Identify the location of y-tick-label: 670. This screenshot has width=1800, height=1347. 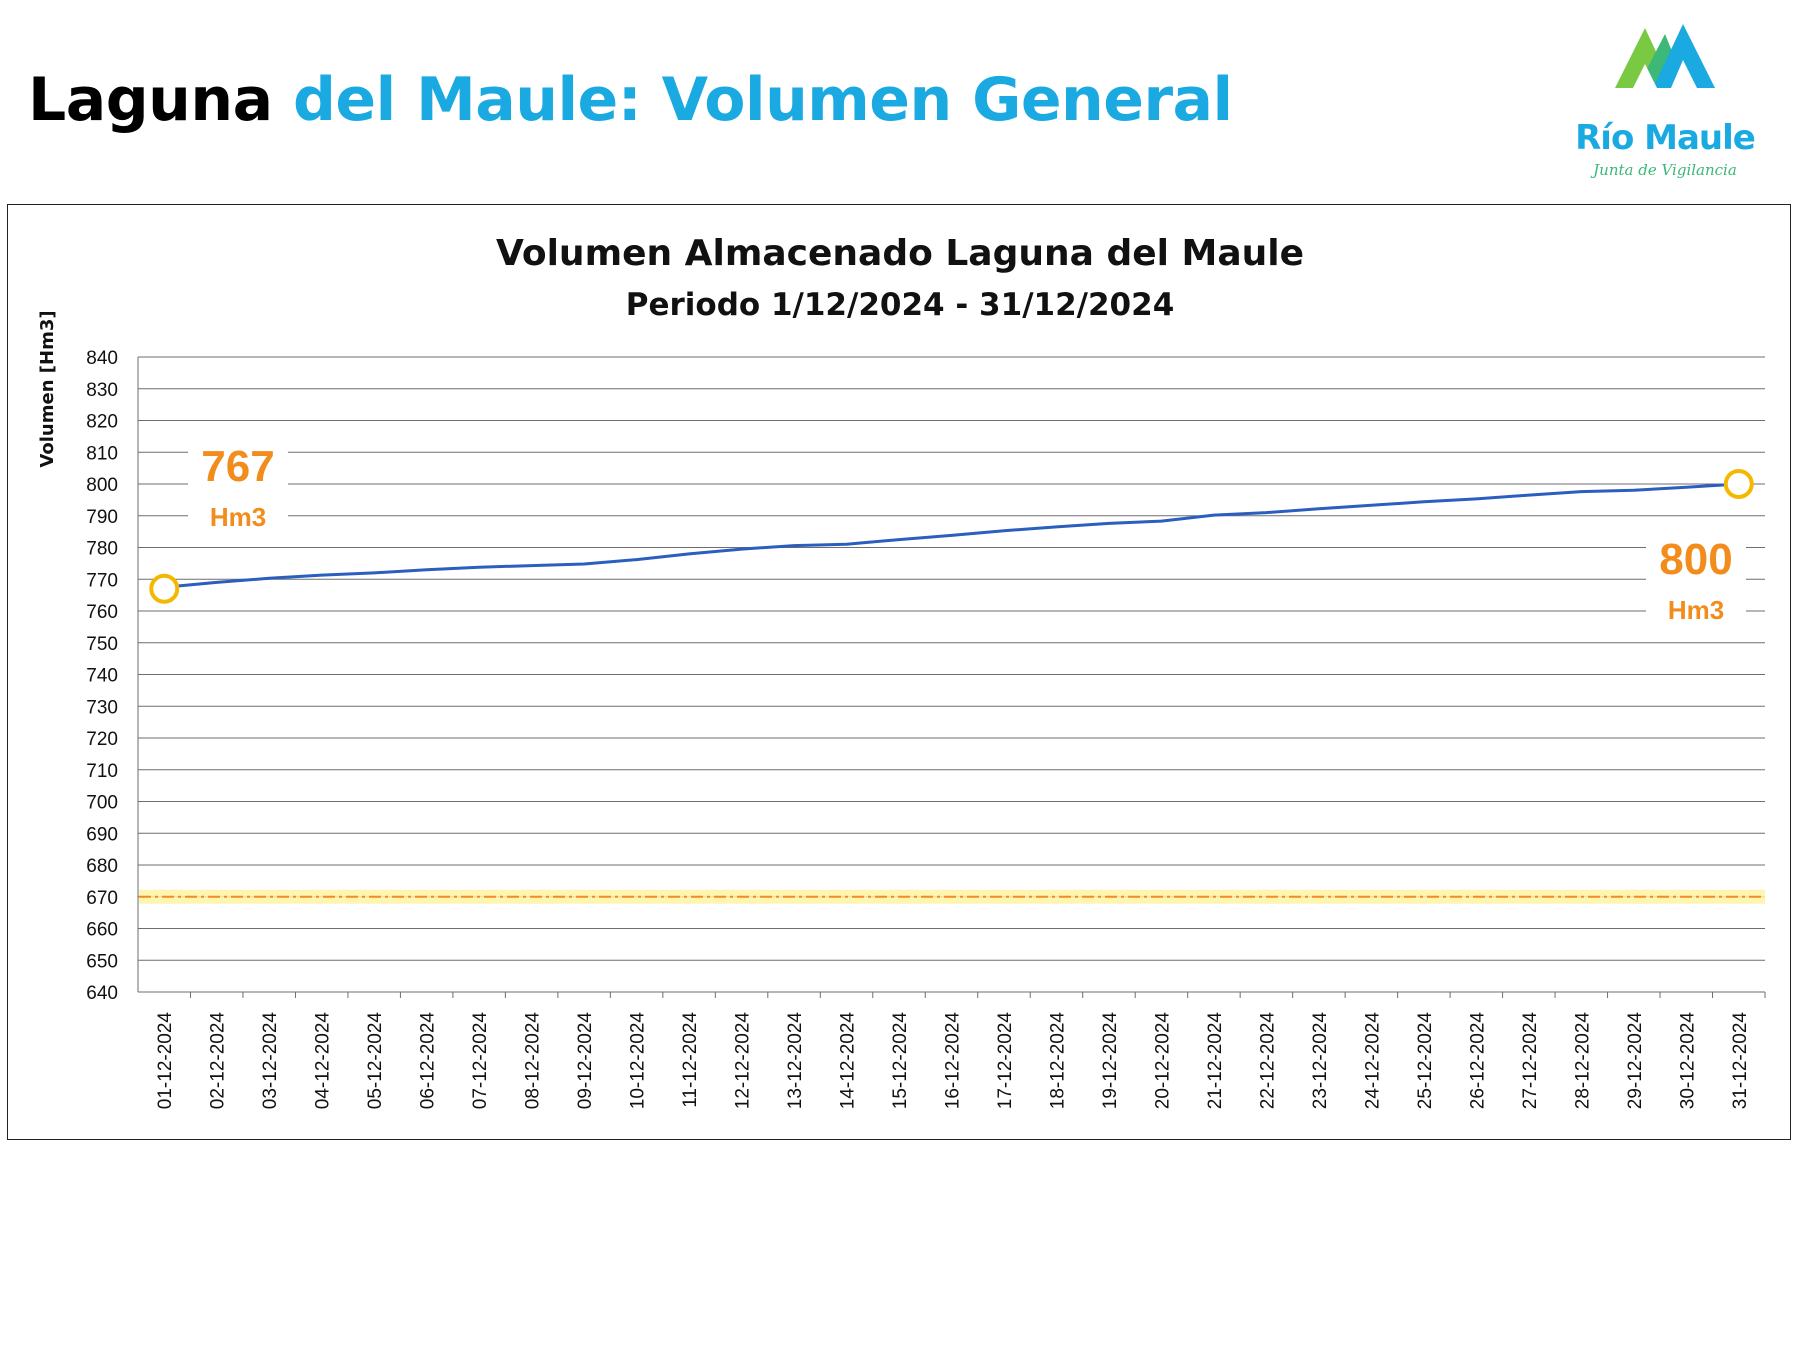
(102, 898).